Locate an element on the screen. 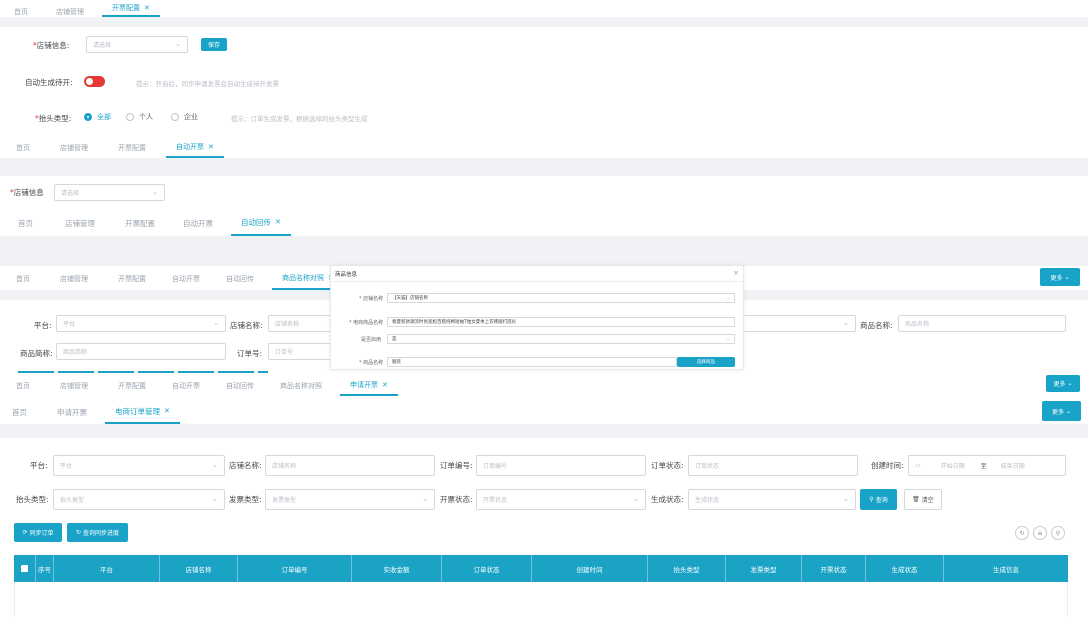 Image resolution: width=1088 pixels, height=617 pixels. shop-name-label: 店铺名称: is located at coordinates (246, 325).